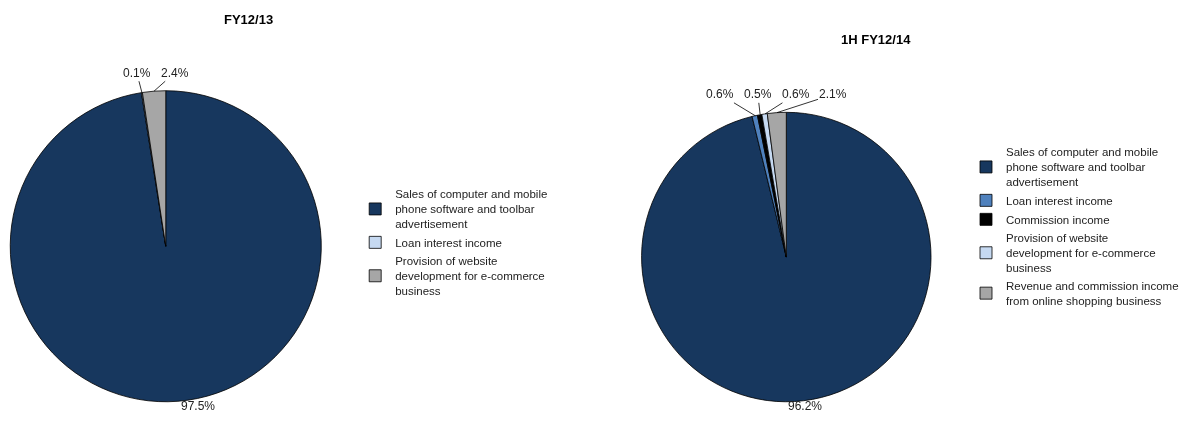  I want to click on data-label: 97.5%, so click(198, 406).